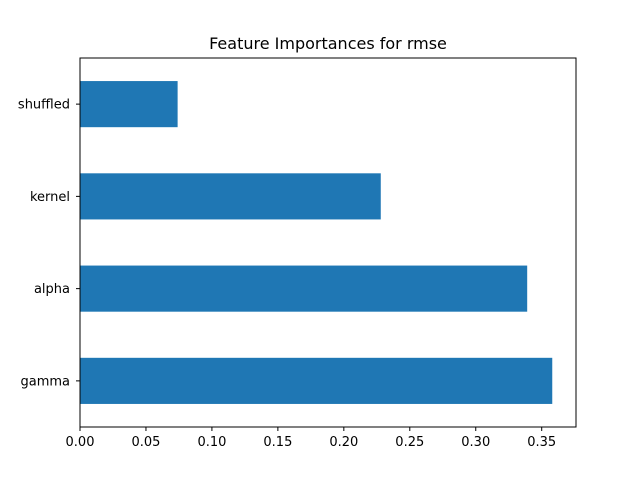 Image resolution: width=640 pixels, height=480 pixels. I want to click on y-tick-label-alpha: alpha, so click(52, 289).